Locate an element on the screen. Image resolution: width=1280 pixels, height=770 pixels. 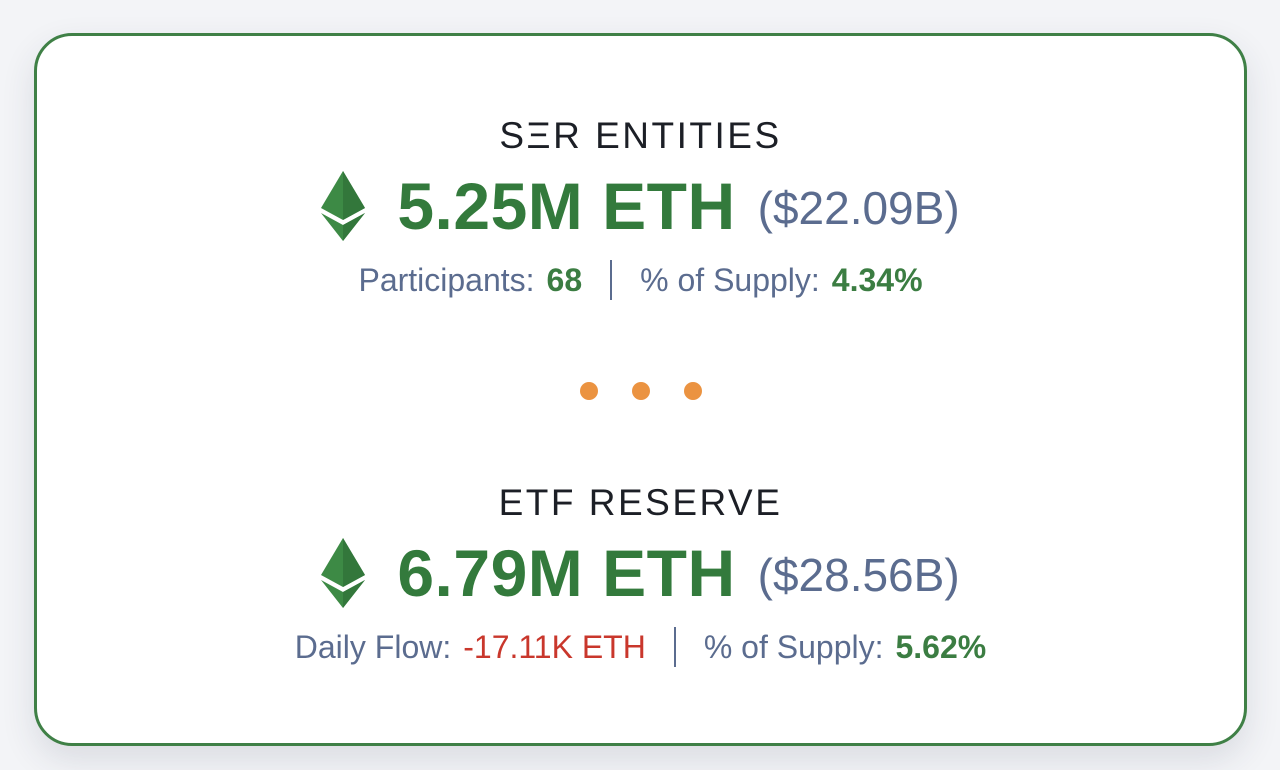
daily-flow-value: -17.11K ETH is located at coordinates (554, 647).